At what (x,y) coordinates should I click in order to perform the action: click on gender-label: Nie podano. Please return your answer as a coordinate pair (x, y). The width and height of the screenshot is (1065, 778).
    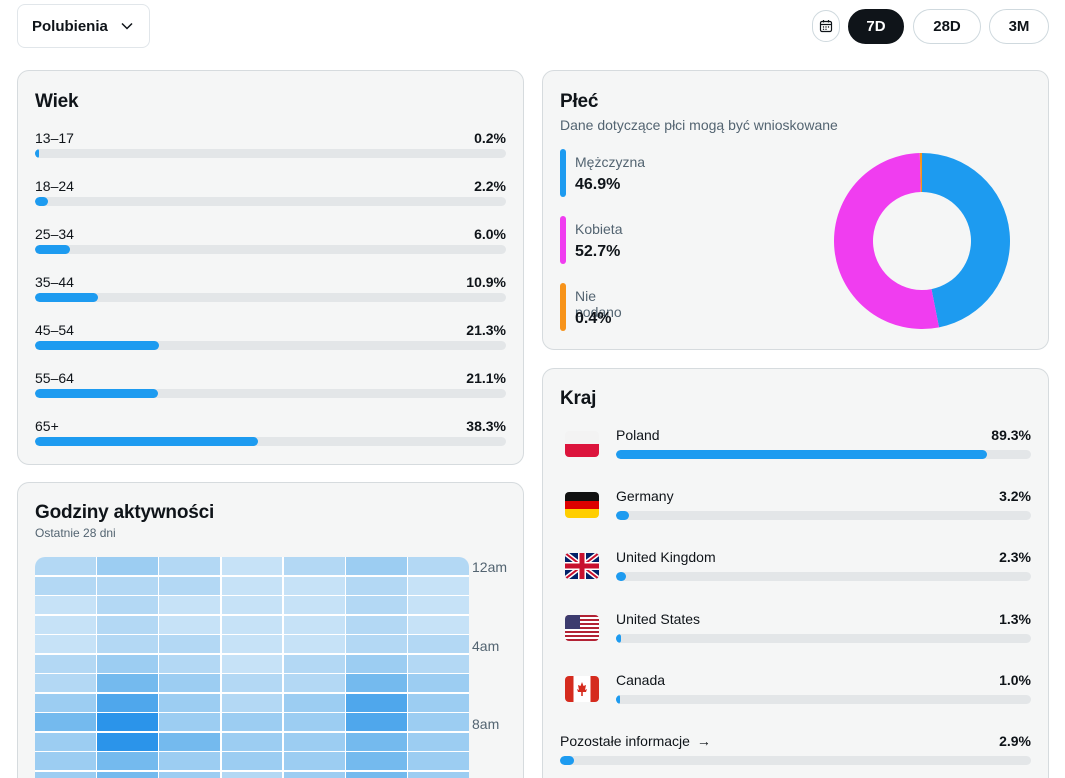
    Looking at the image, I should click on (598, 304).